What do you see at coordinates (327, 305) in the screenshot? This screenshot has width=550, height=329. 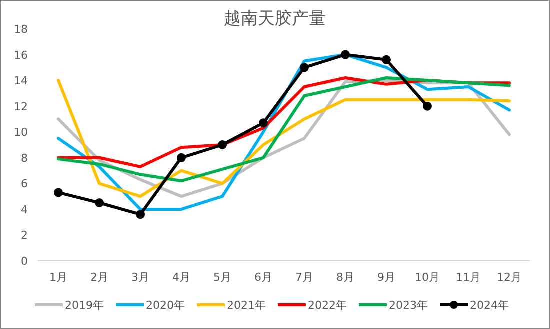 I see `legend-label: 2022年` at bounding box center [327, 305].